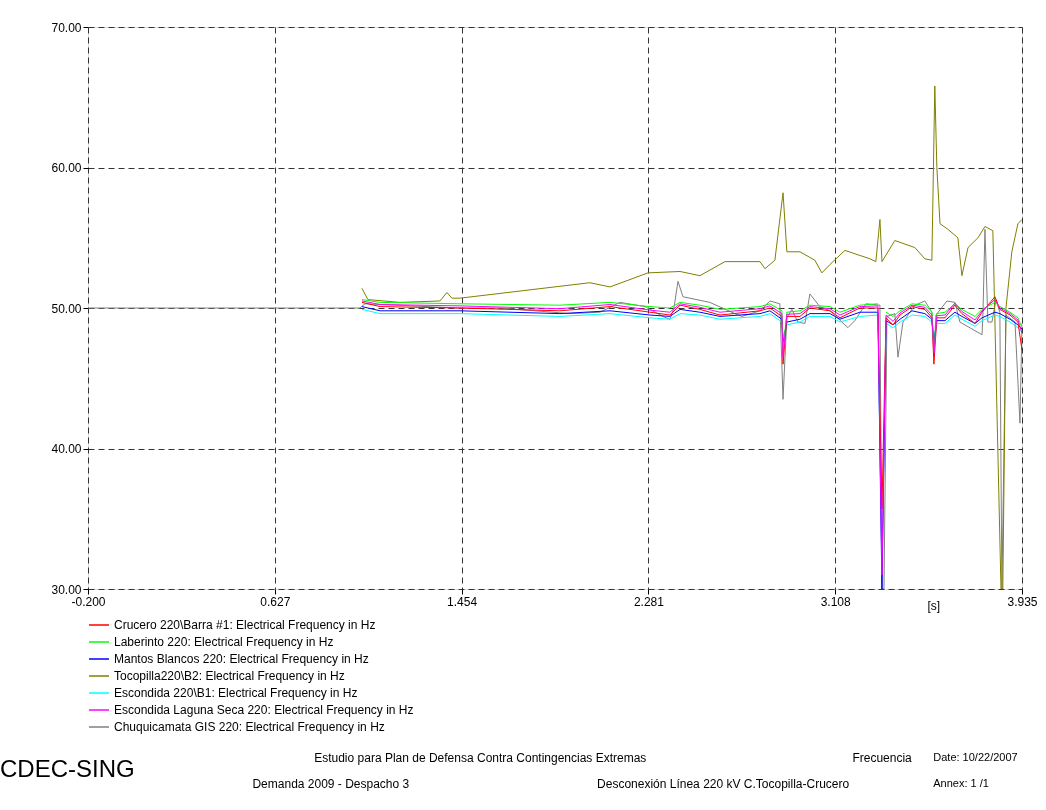  What do you see at coordinates (649, 601) in the screenshot?
I see `x-tick-label: 2.281` at bounding box center [649, 601].